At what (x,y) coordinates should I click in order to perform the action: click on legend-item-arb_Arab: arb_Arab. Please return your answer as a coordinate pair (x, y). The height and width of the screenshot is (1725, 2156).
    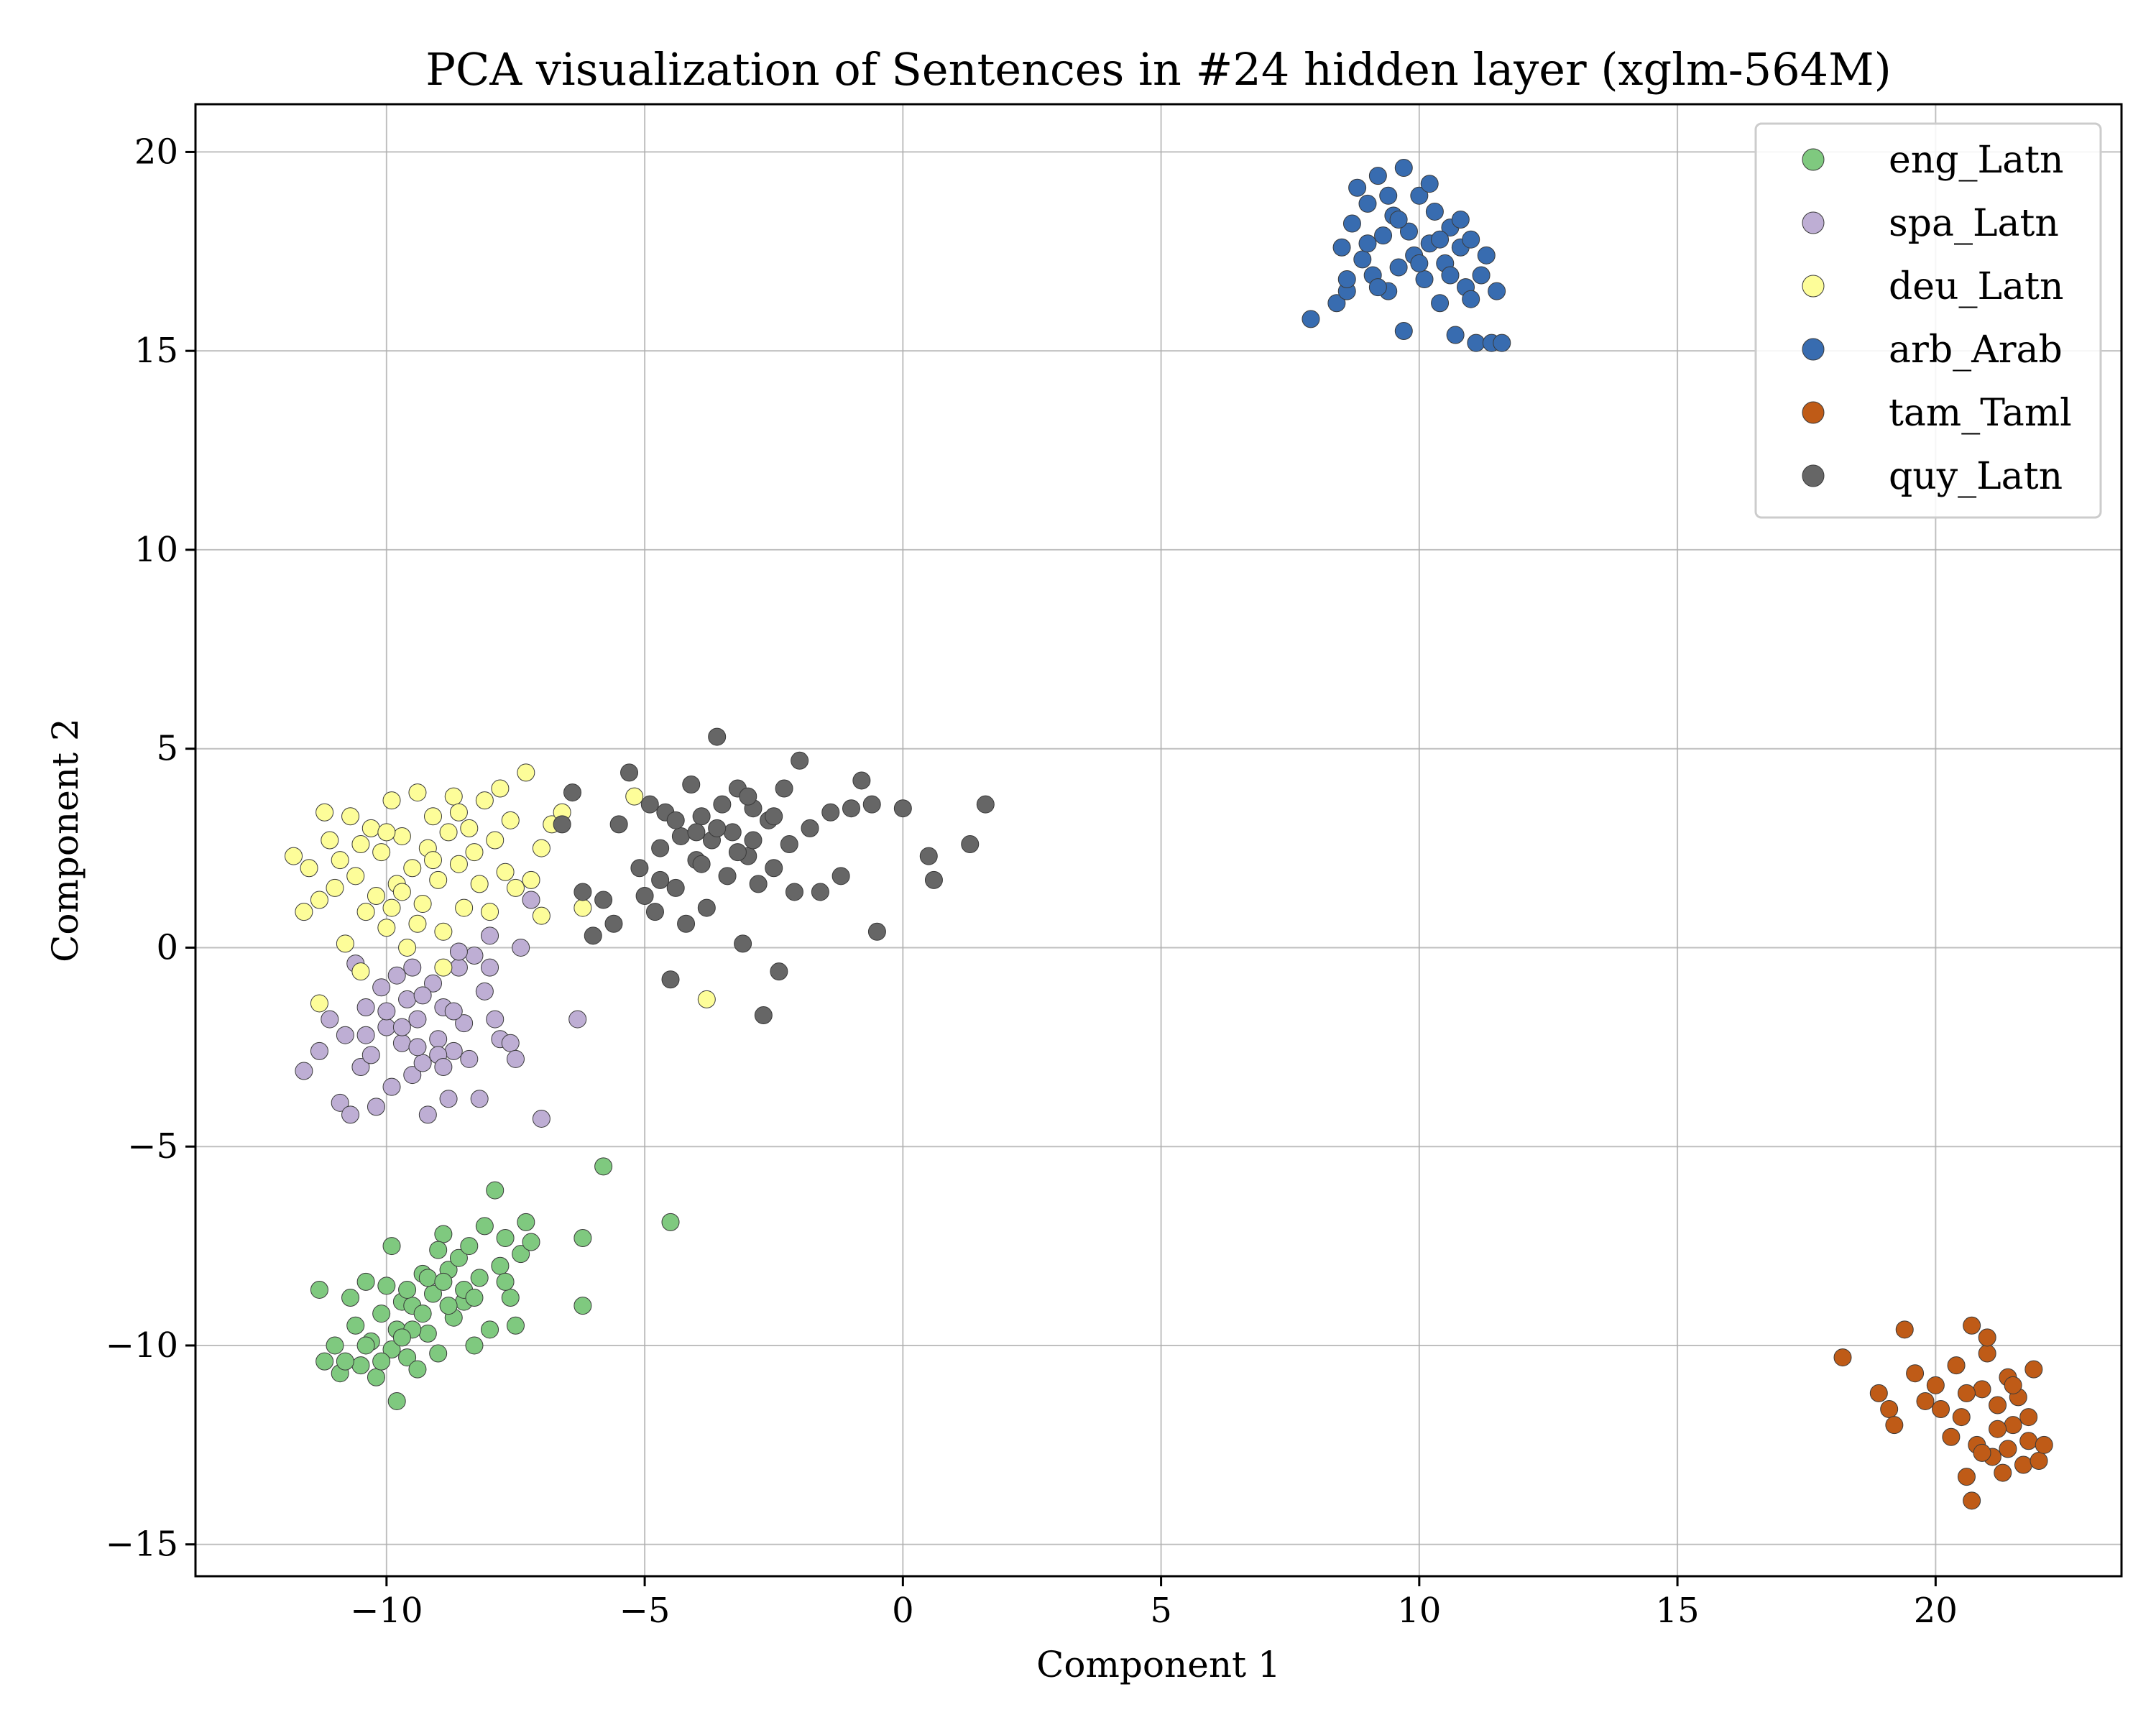
    Looking at the image, I should click on (1932, 350).